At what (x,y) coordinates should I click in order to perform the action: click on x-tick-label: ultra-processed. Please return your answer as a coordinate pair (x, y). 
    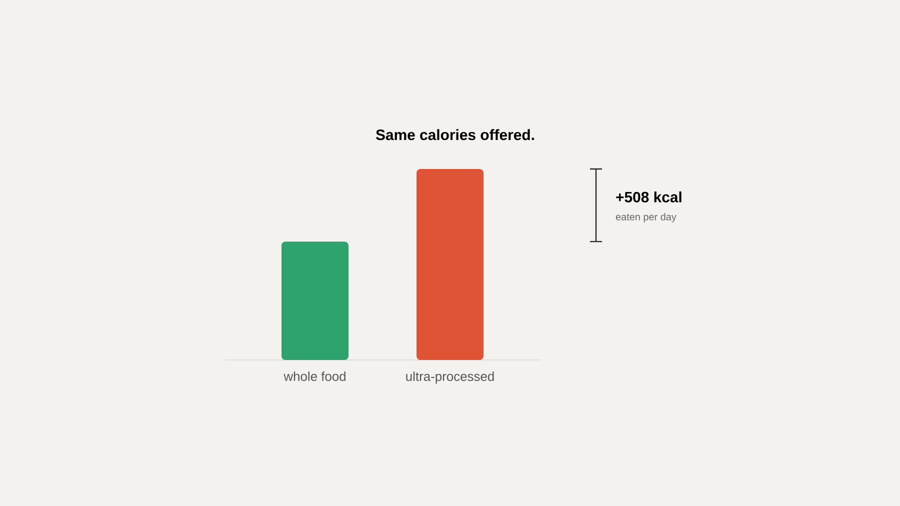
    Looking at the image, I should click on (450, 378).